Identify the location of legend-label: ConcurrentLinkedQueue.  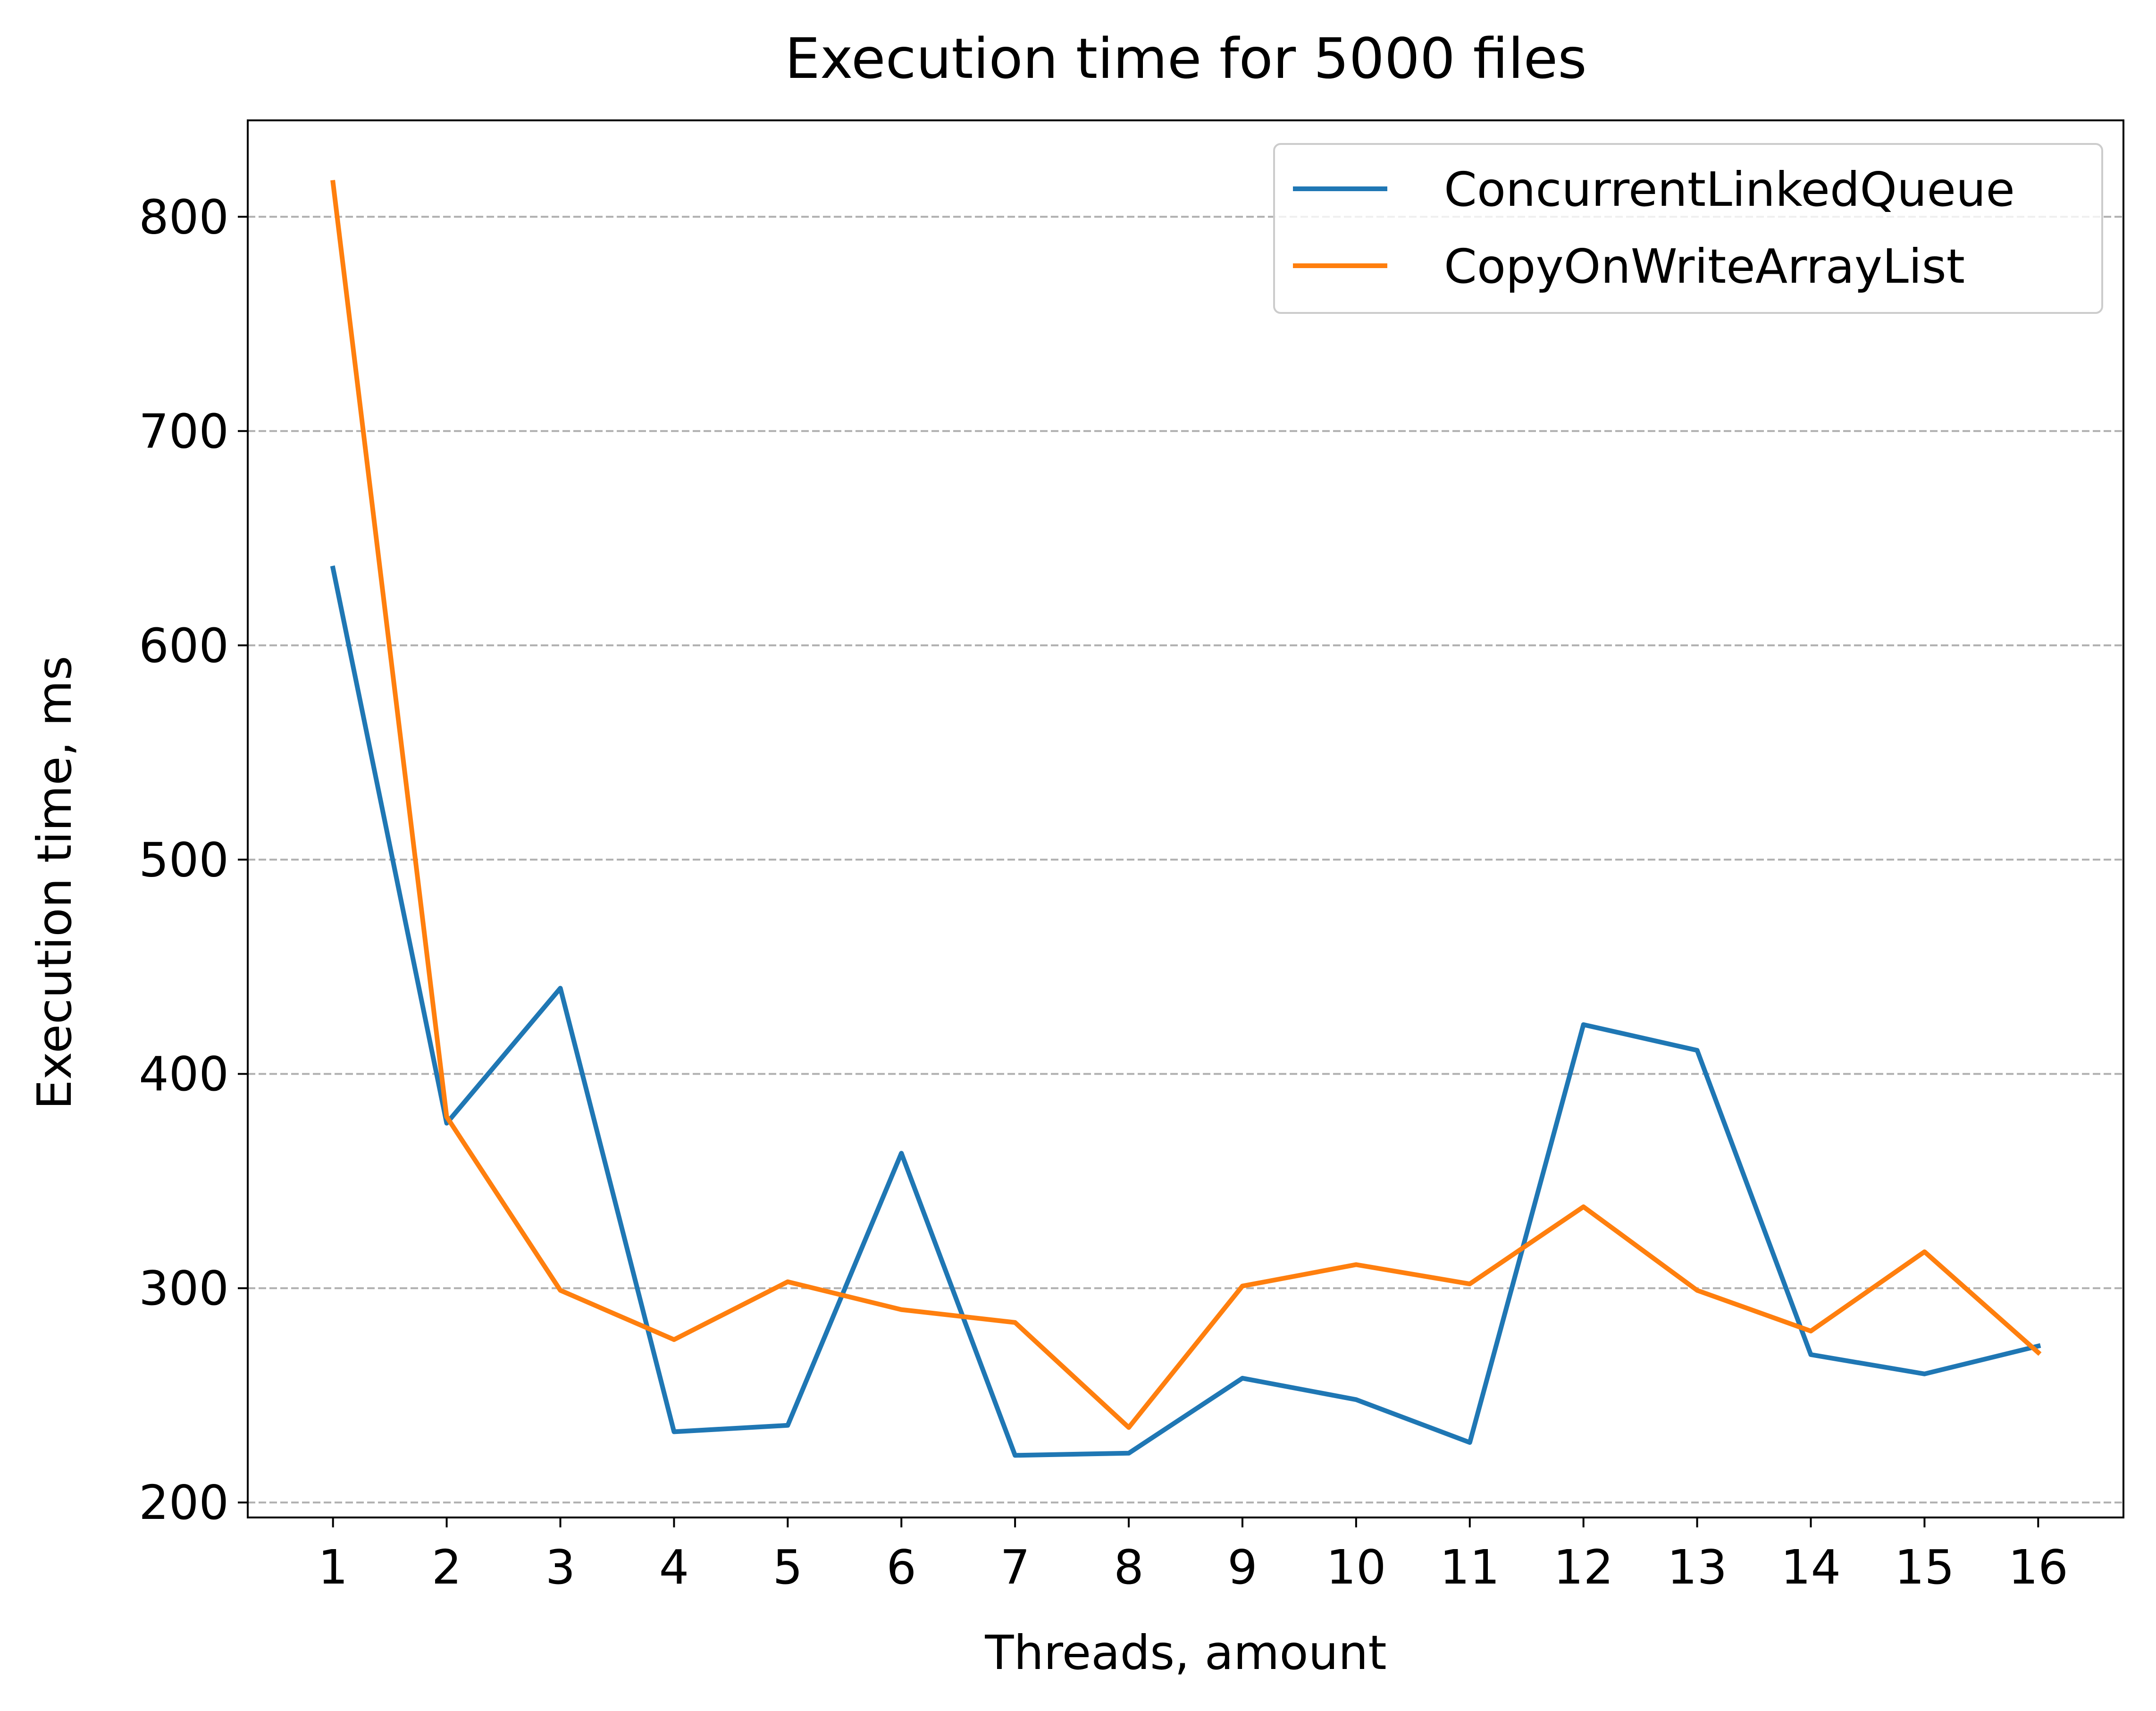
(1730, 189).